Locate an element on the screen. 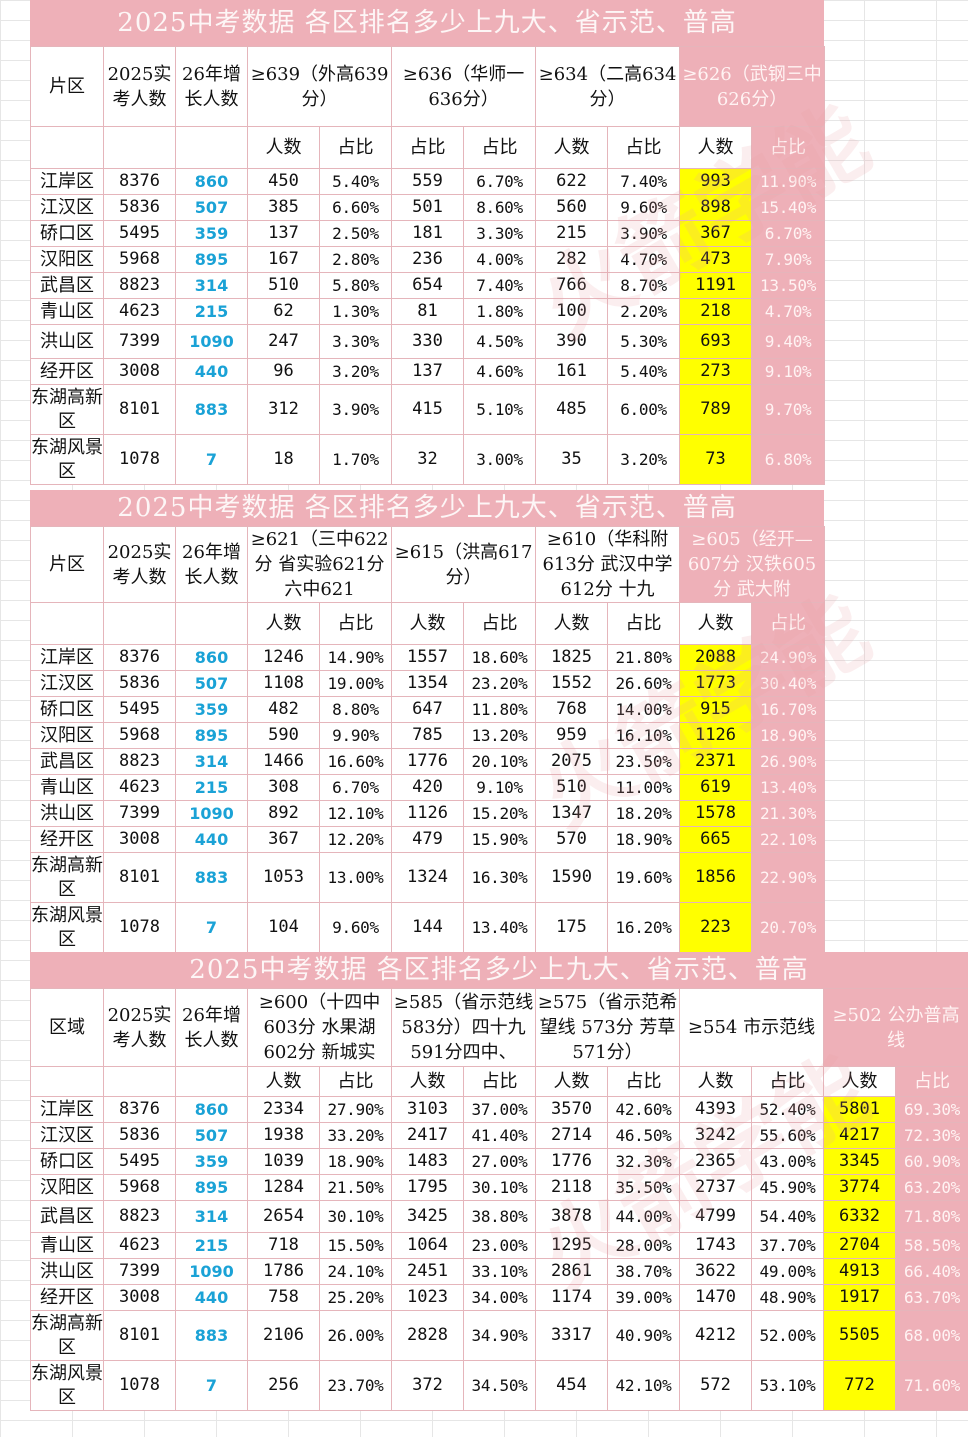 This screenshot has height=1437, width=968. count-cell: 415 is located at coordinates (428, 409).